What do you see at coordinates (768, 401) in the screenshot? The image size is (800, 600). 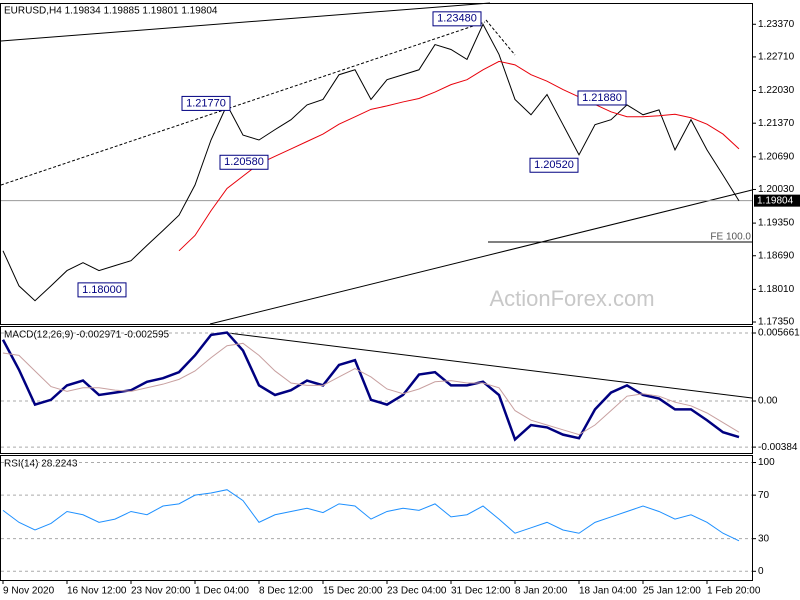 I see `y-tick-label: 0.00` at bounding box center [768, 401].